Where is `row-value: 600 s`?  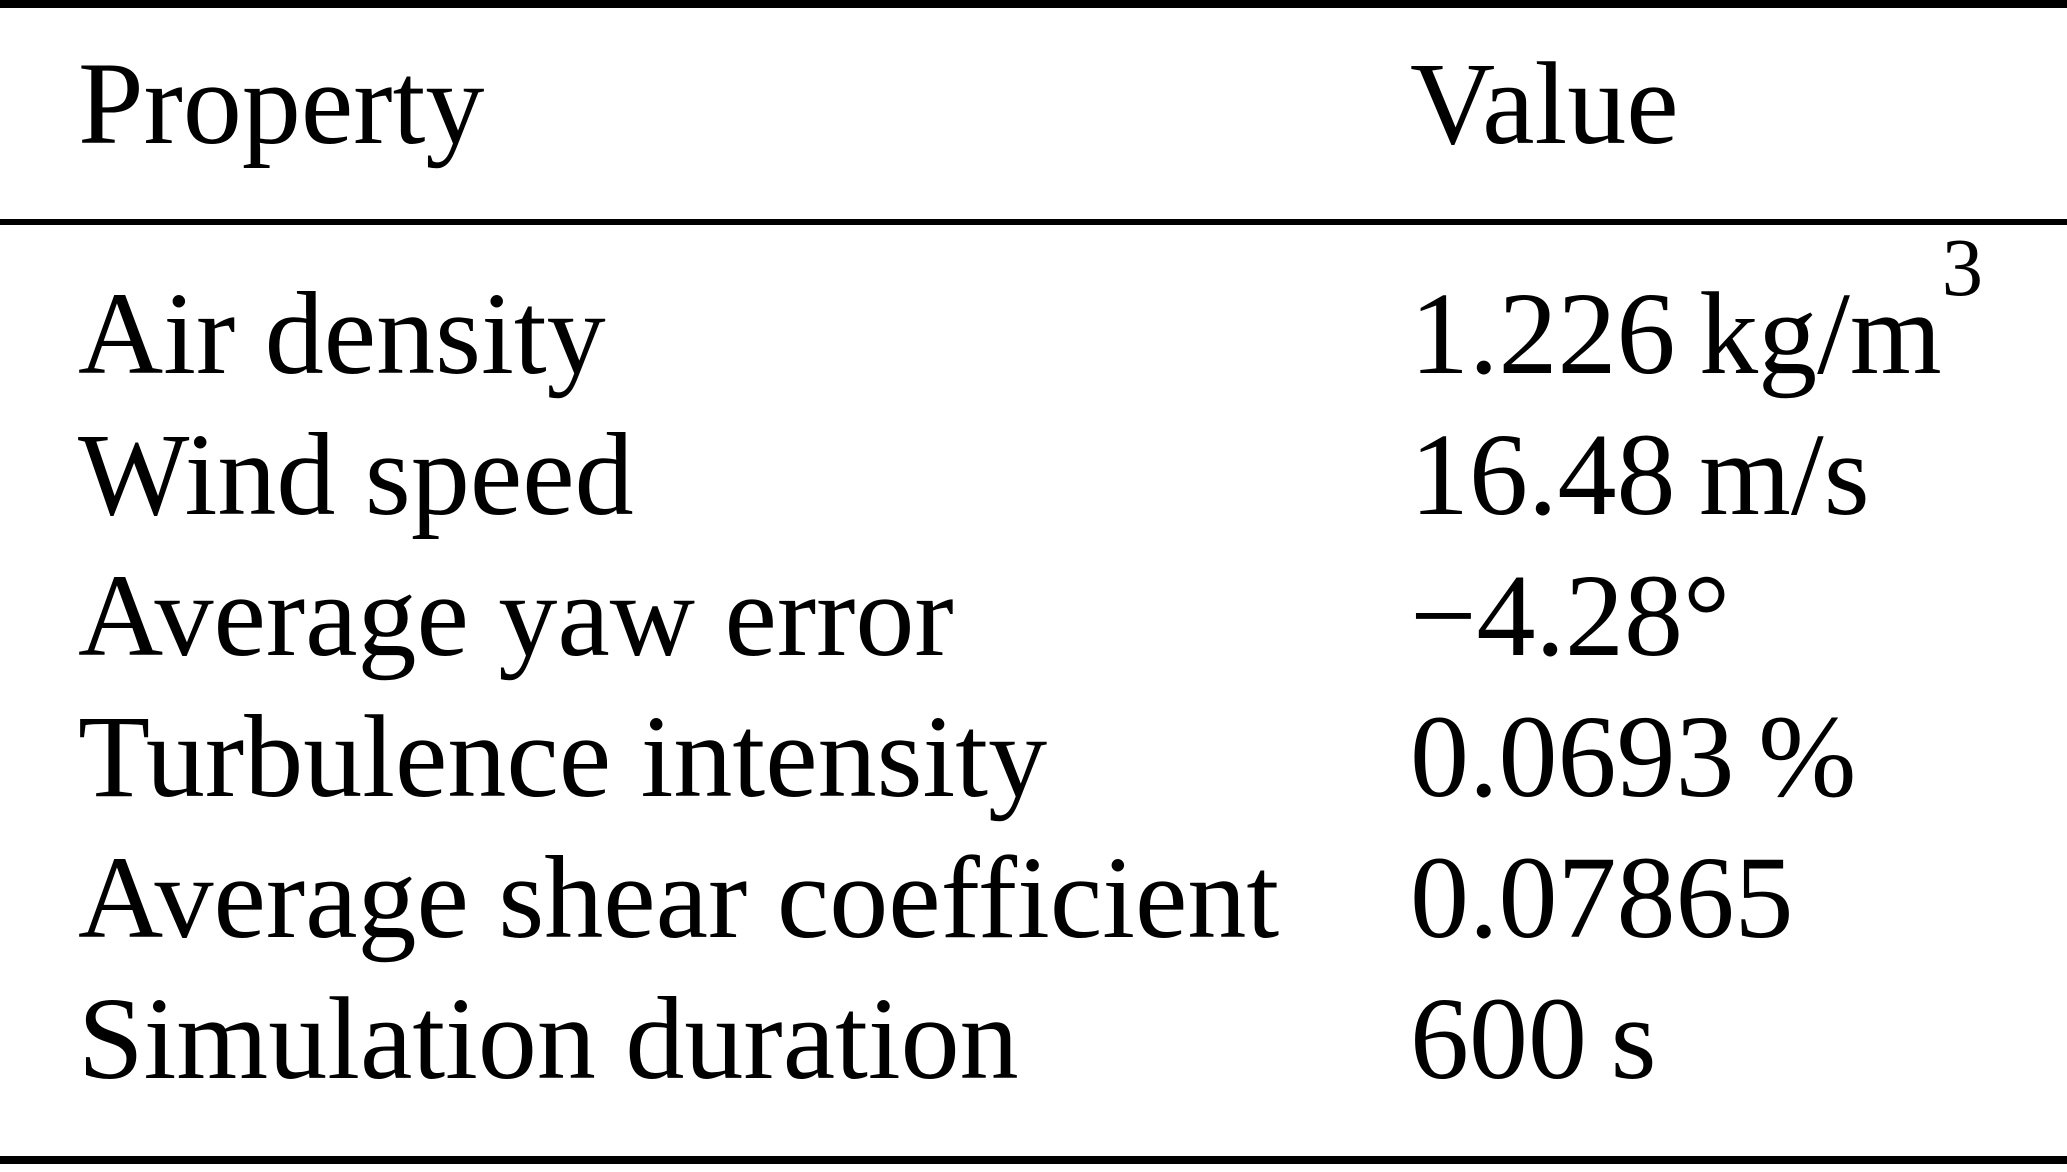 row-value: 600 s is located at coordinates (1533, 1038).